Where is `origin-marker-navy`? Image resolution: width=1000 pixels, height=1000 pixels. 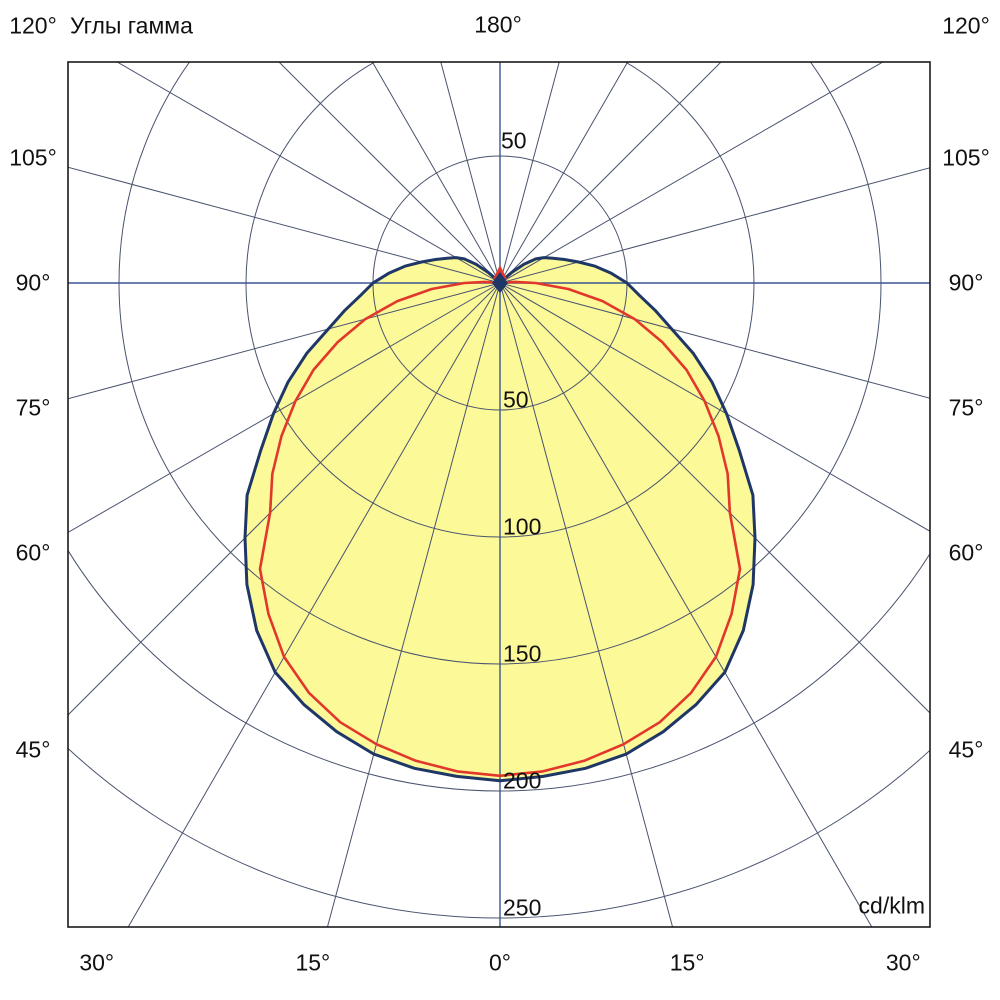 origin-marker-navy is located at coordinates (500, 282).